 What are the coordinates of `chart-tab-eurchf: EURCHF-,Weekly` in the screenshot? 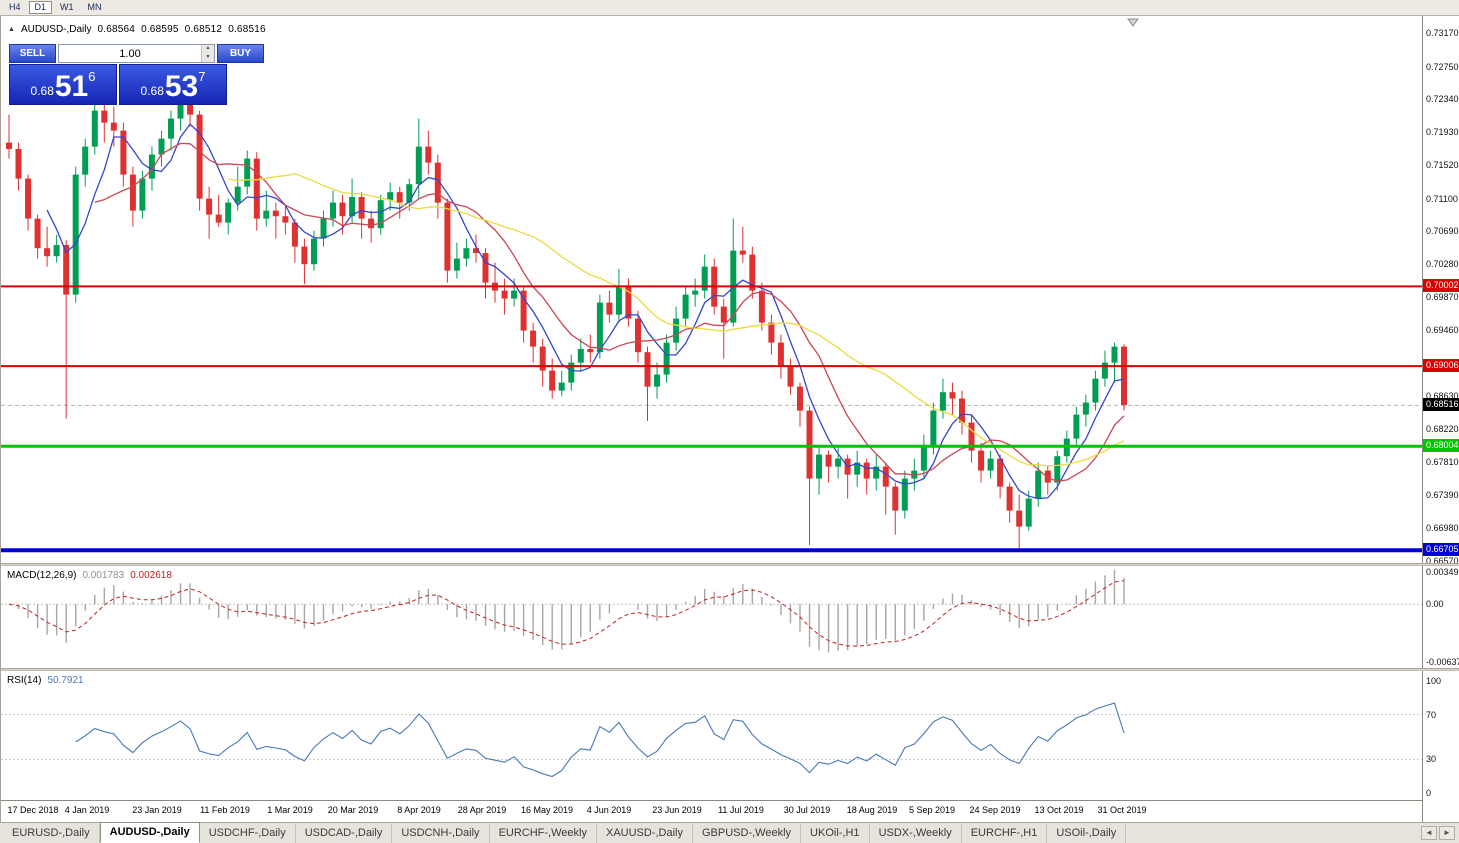 It's located at (543, 833).